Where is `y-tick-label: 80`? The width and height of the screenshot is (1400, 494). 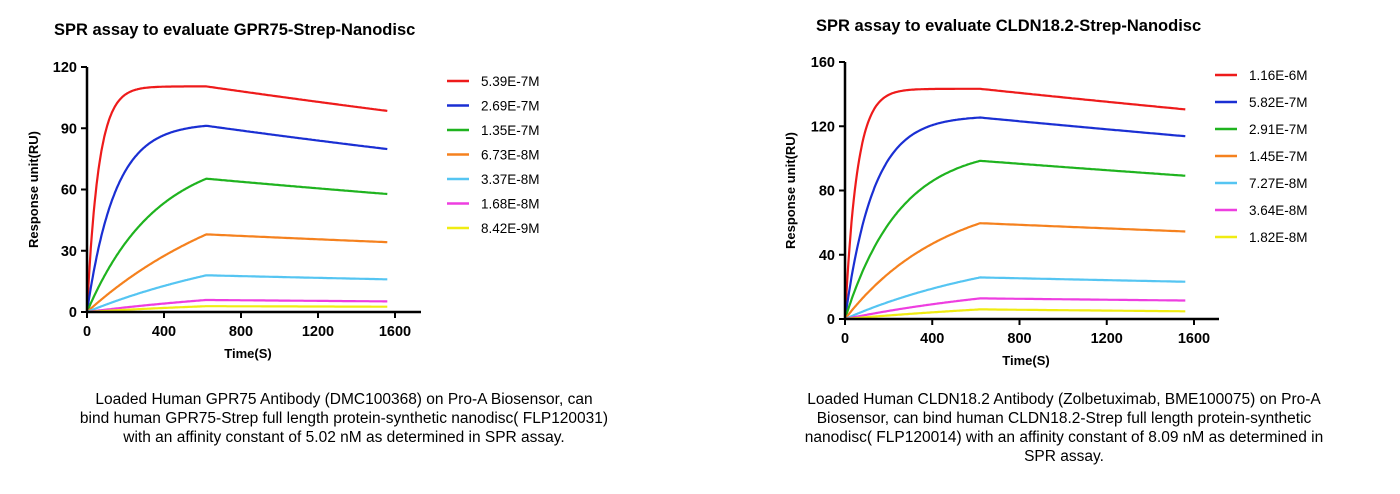 y-tick-label: 80 is located at coordinates (827, 192).